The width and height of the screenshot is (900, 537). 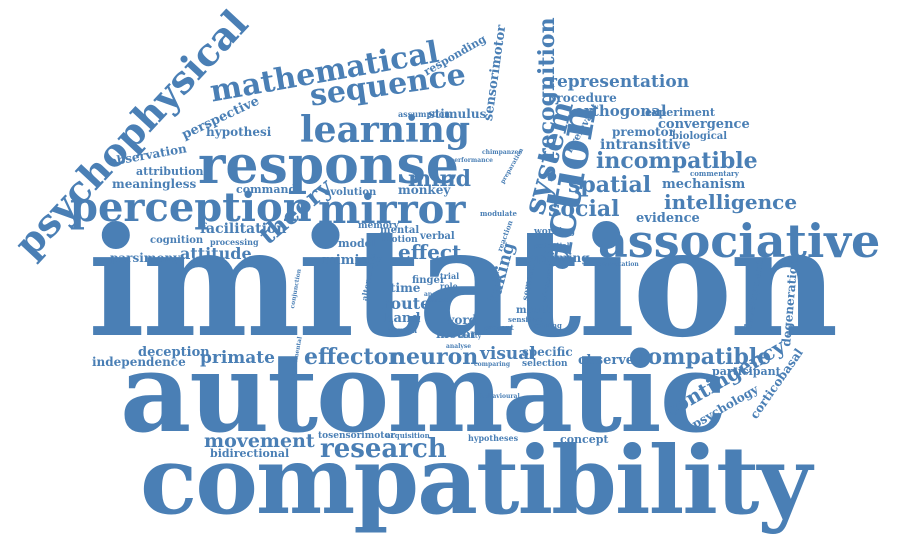 What do you see at coordinates (584, 439) in the screenshot?
I see `word-concept: concept` at bounding box center [584, 439].